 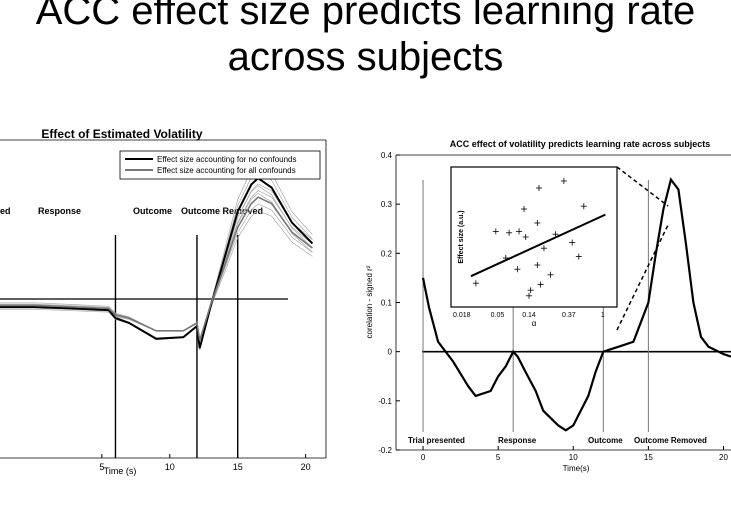 What do you see at coordinates (5, 211) in the screenshot?
I see `left-event-label: ed` at bounding box center [5, 211].